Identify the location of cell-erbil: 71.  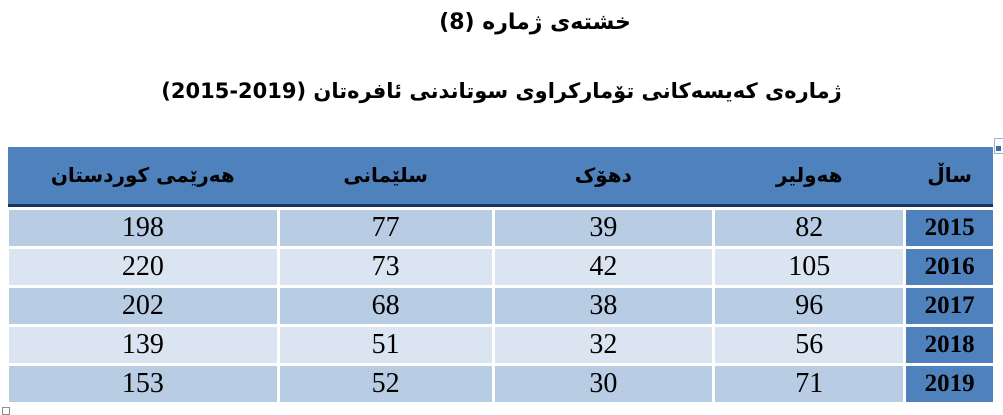
(809, 384).